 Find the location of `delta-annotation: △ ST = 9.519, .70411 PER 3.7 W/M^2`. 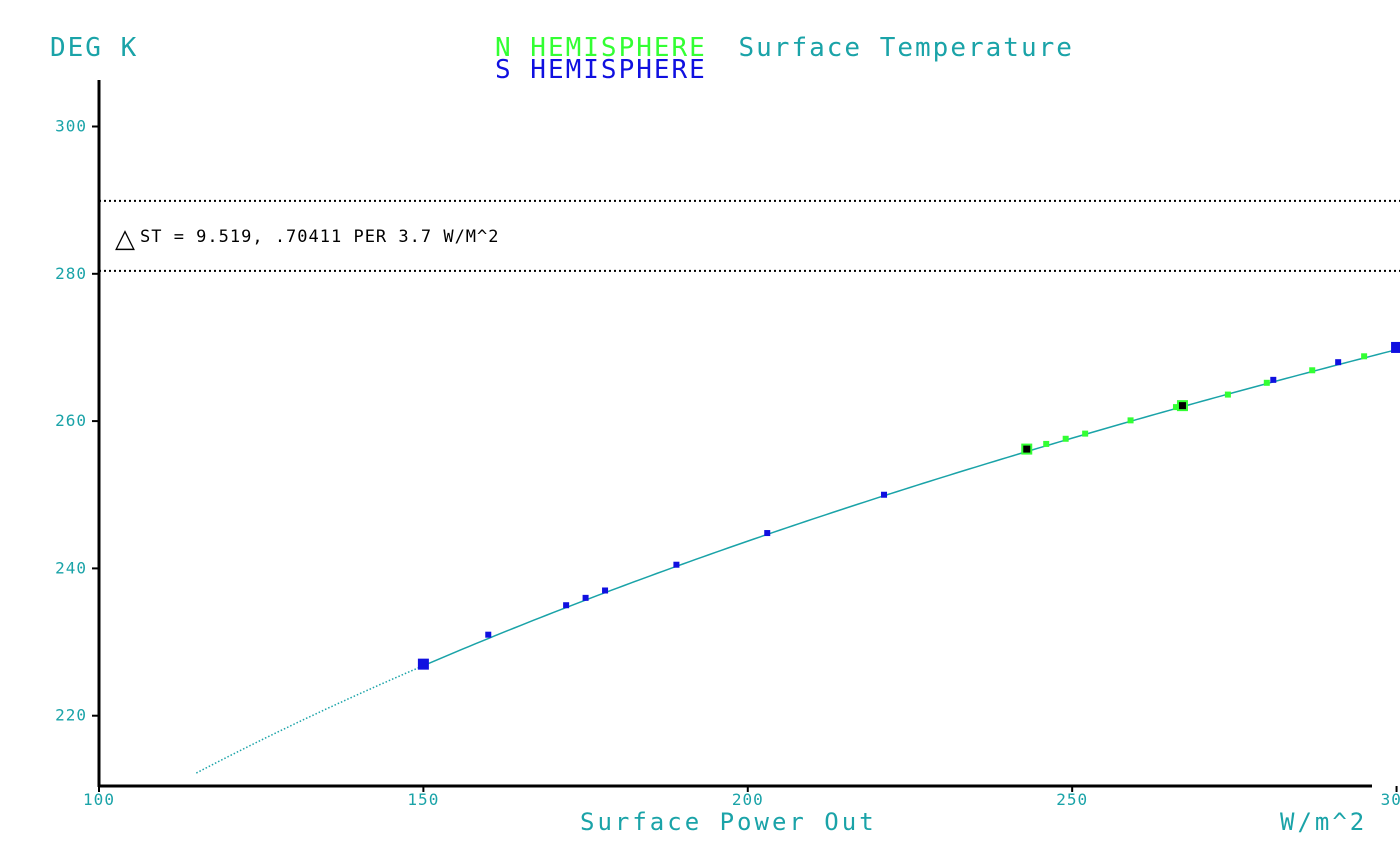

delta-annotation: △ ST = 9.519, .70411 PER 3.7 W/M^2 is located at coordinates (307, 239).